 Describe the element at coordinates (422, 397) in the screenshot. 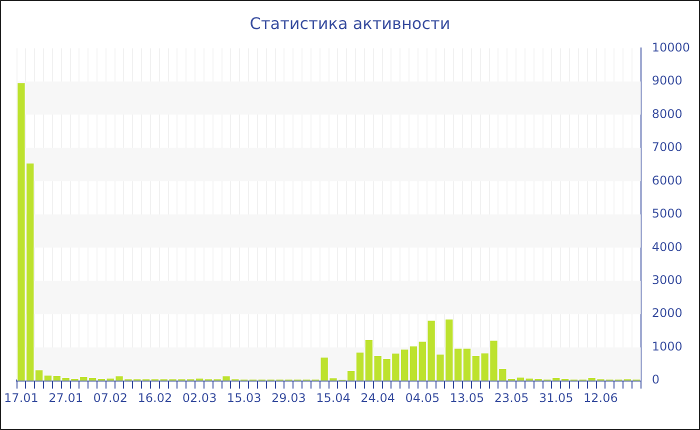

I see `x-tick-label: 04.05` at that location.